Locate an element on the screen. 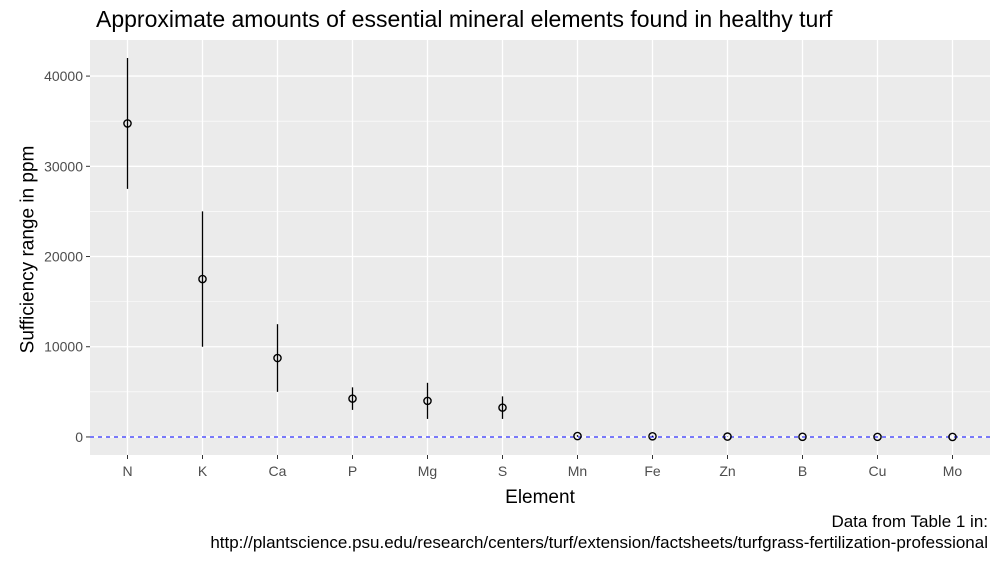 This screenshot has width=1000, height=563. x-axis-title: Element is located at coordinates (540, 497).